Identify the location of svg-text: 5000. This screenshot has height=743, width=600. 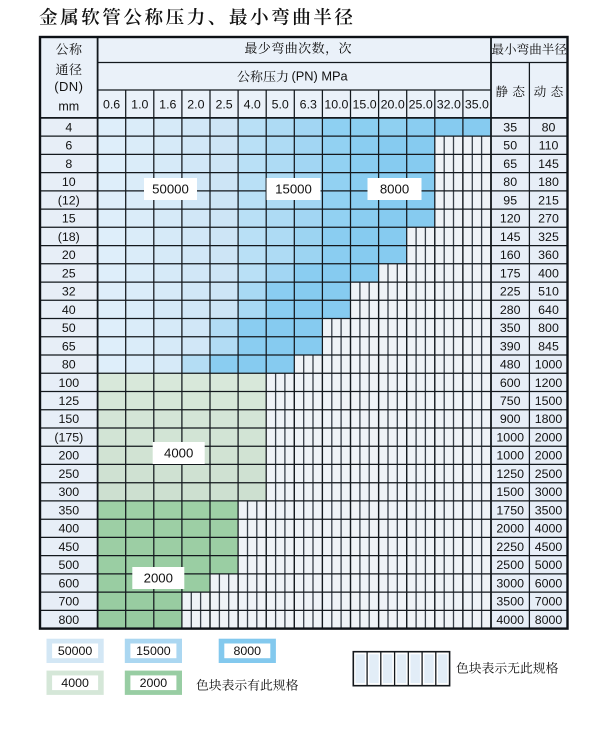
(549, 565).